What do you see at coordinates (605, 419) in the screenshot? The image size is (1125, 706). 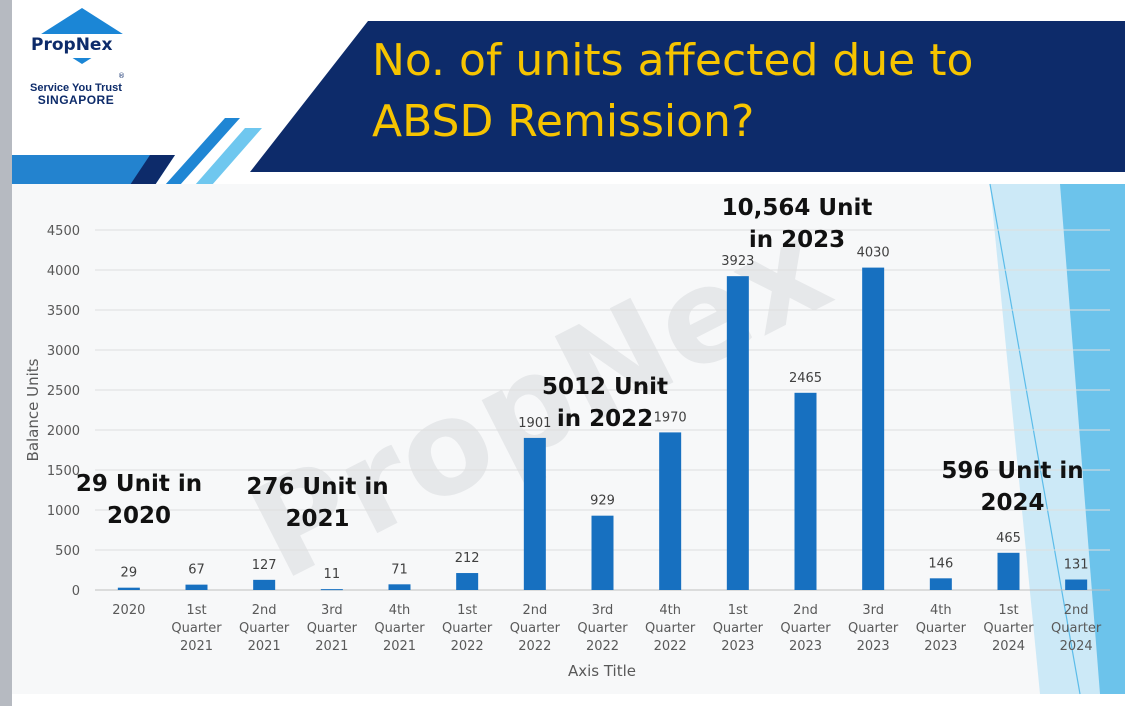 I see `callout-2022-line2: in 2022` at bounding box center [605, 419].